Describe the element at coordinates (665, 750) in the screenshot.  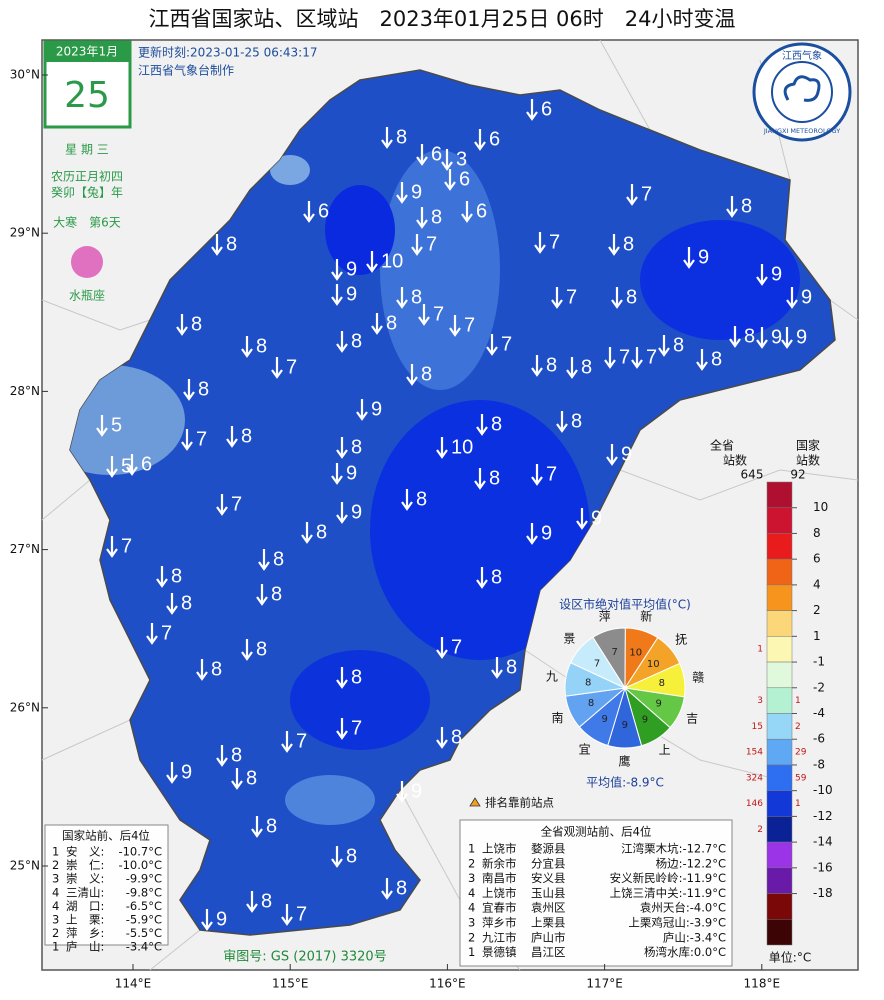
I see `pie-city: 上` at that location.